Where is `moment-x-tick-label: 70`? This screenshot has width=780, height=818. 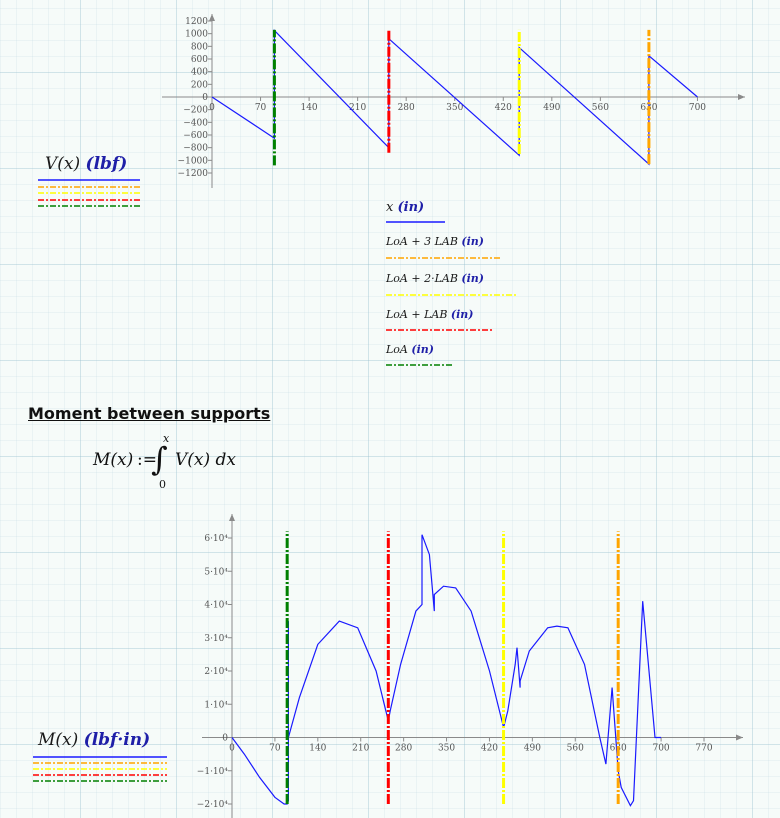
moment-x-tick-label: 70 is located at coordinates (275, 749).